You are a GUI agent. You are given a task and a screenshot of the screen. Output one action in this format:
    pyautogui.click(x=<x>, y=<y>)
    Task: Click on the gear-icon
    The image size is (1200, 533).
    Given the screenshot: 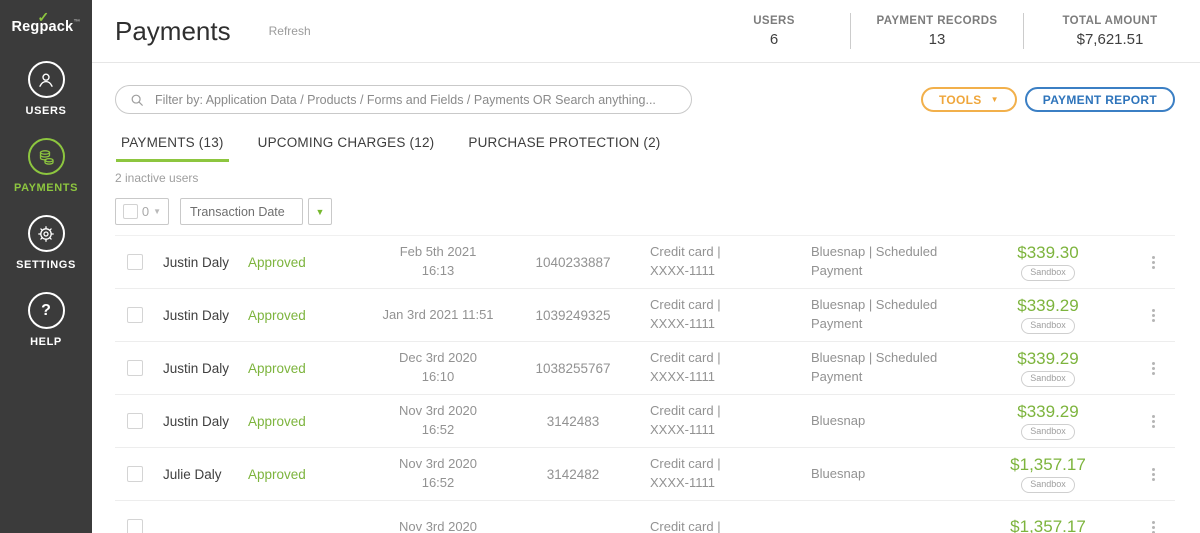 What is the action you would take?
    pyautogui.click(x=46, y=233)
    